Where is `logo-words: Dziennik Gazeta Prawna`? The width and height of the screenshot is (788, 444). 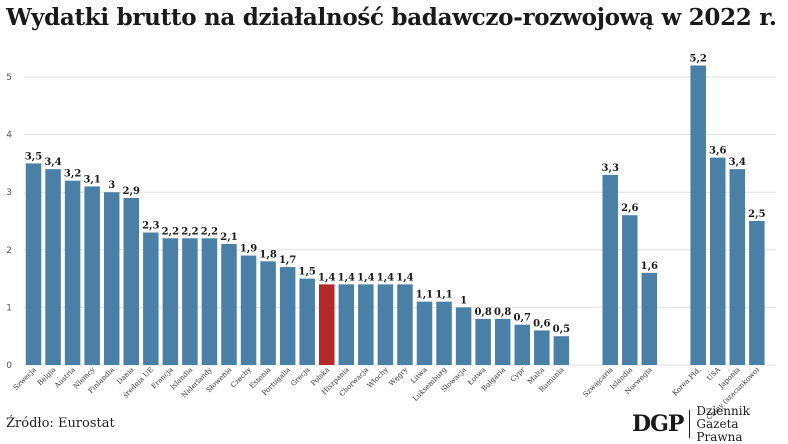 logo-words: Dziennik Gazeta Prawna is located at coordinates (742, 423).